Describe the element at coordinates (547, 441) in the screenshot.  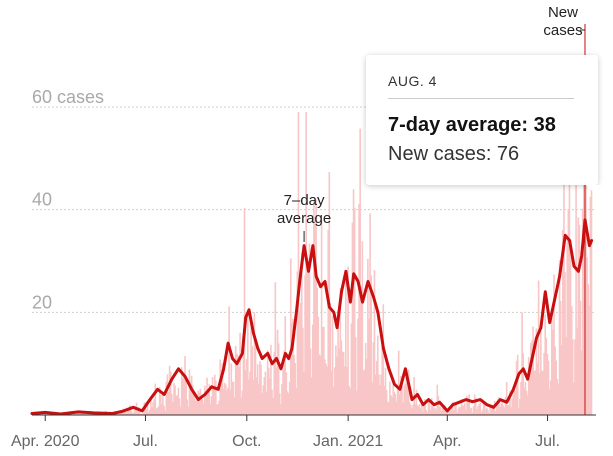
I see `x-tick-label: Jul.` at that location.